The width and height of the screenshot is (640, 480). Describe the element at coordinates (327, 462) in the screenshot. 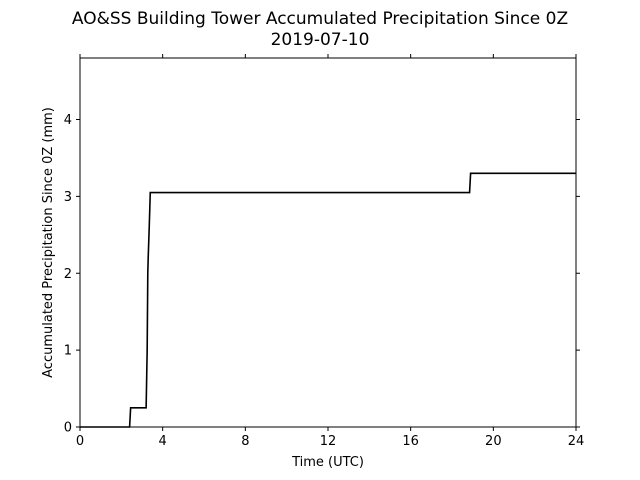

I see `x-axis-label: Time (UTC)` at that location.